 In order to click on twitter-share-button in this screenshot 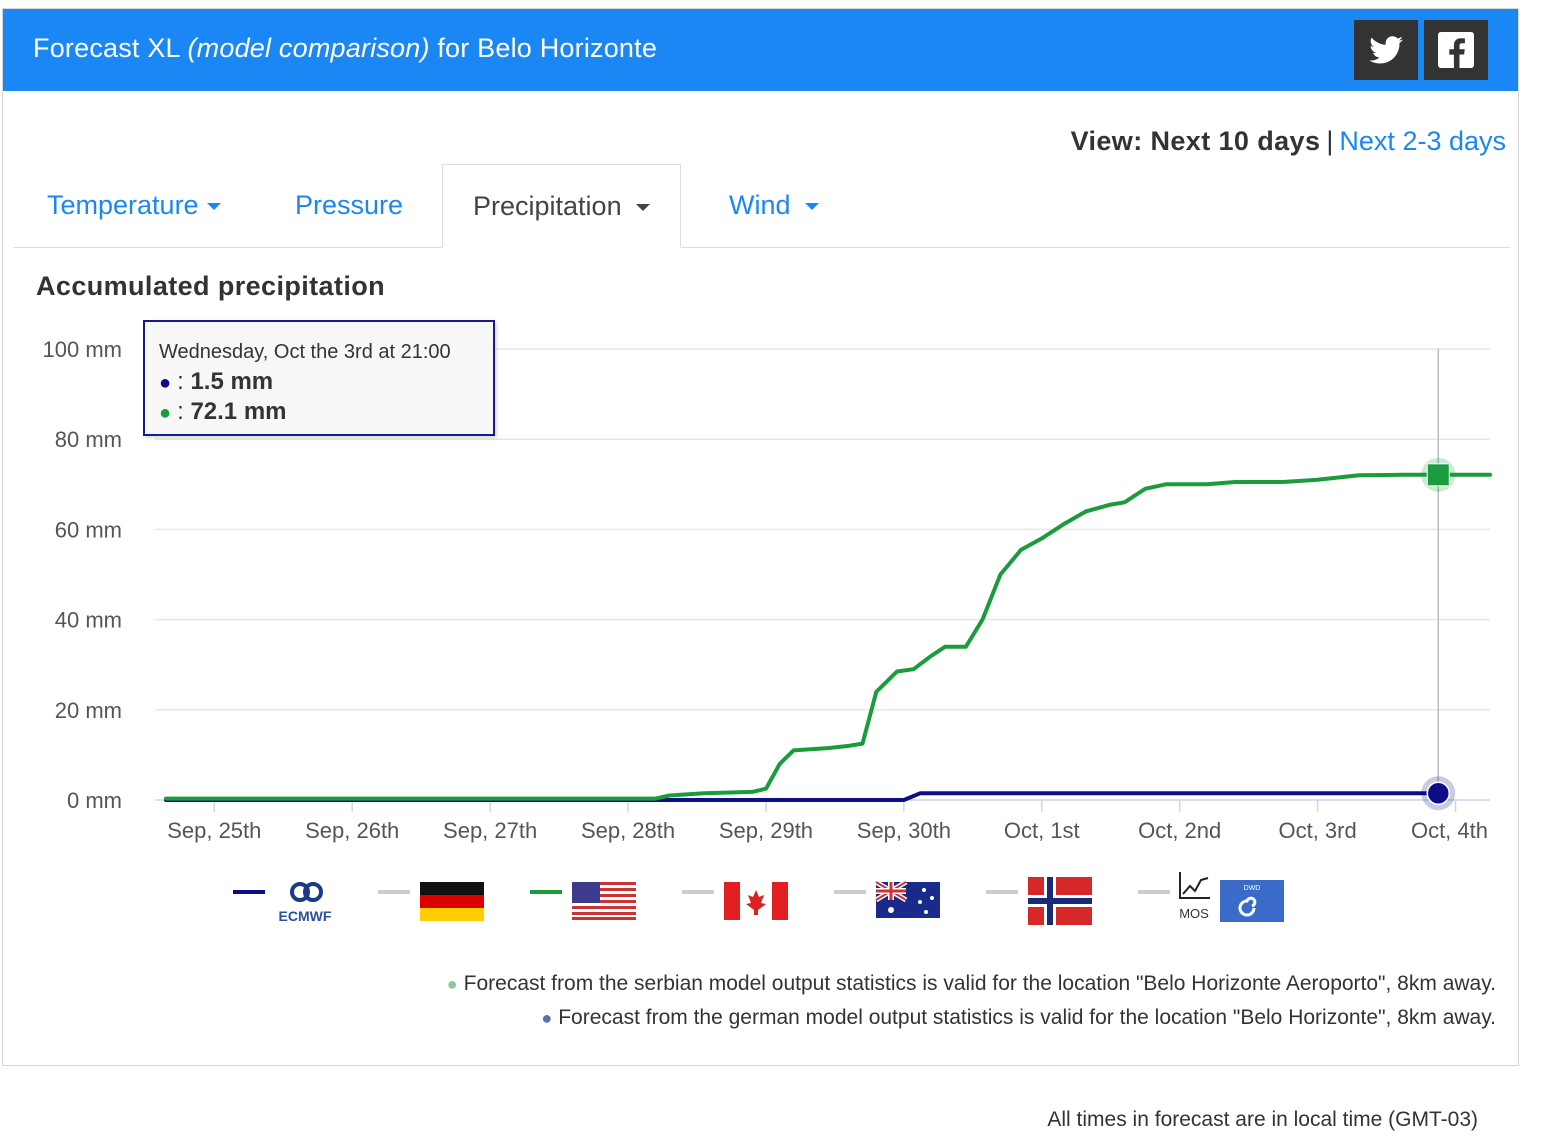, I will do `click(1386, 50)`.